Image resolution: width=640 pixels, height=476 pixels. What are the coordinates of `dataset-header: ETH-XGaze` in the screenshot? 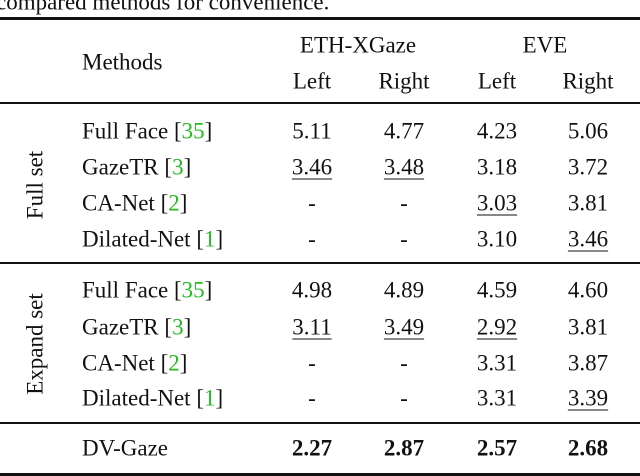 It's located at (358, 45).